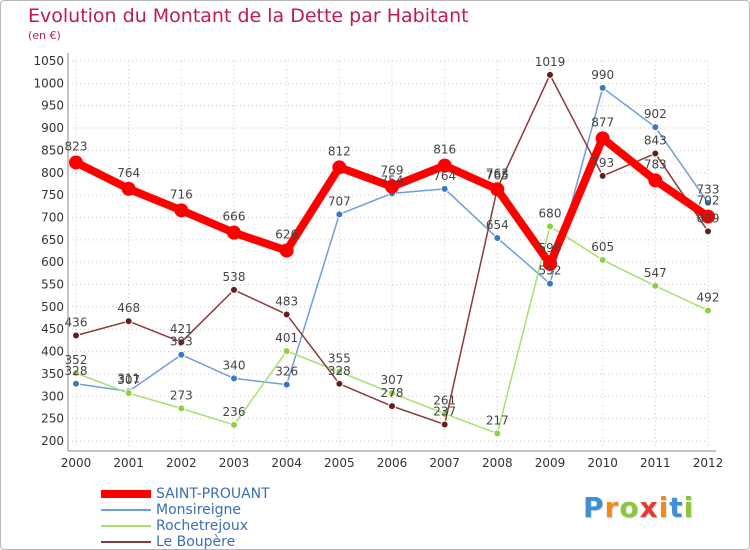 This screenshot has width=750, height=550. I want to click on data-label-rochetrejoux-2007: 261, so click(444, 401).